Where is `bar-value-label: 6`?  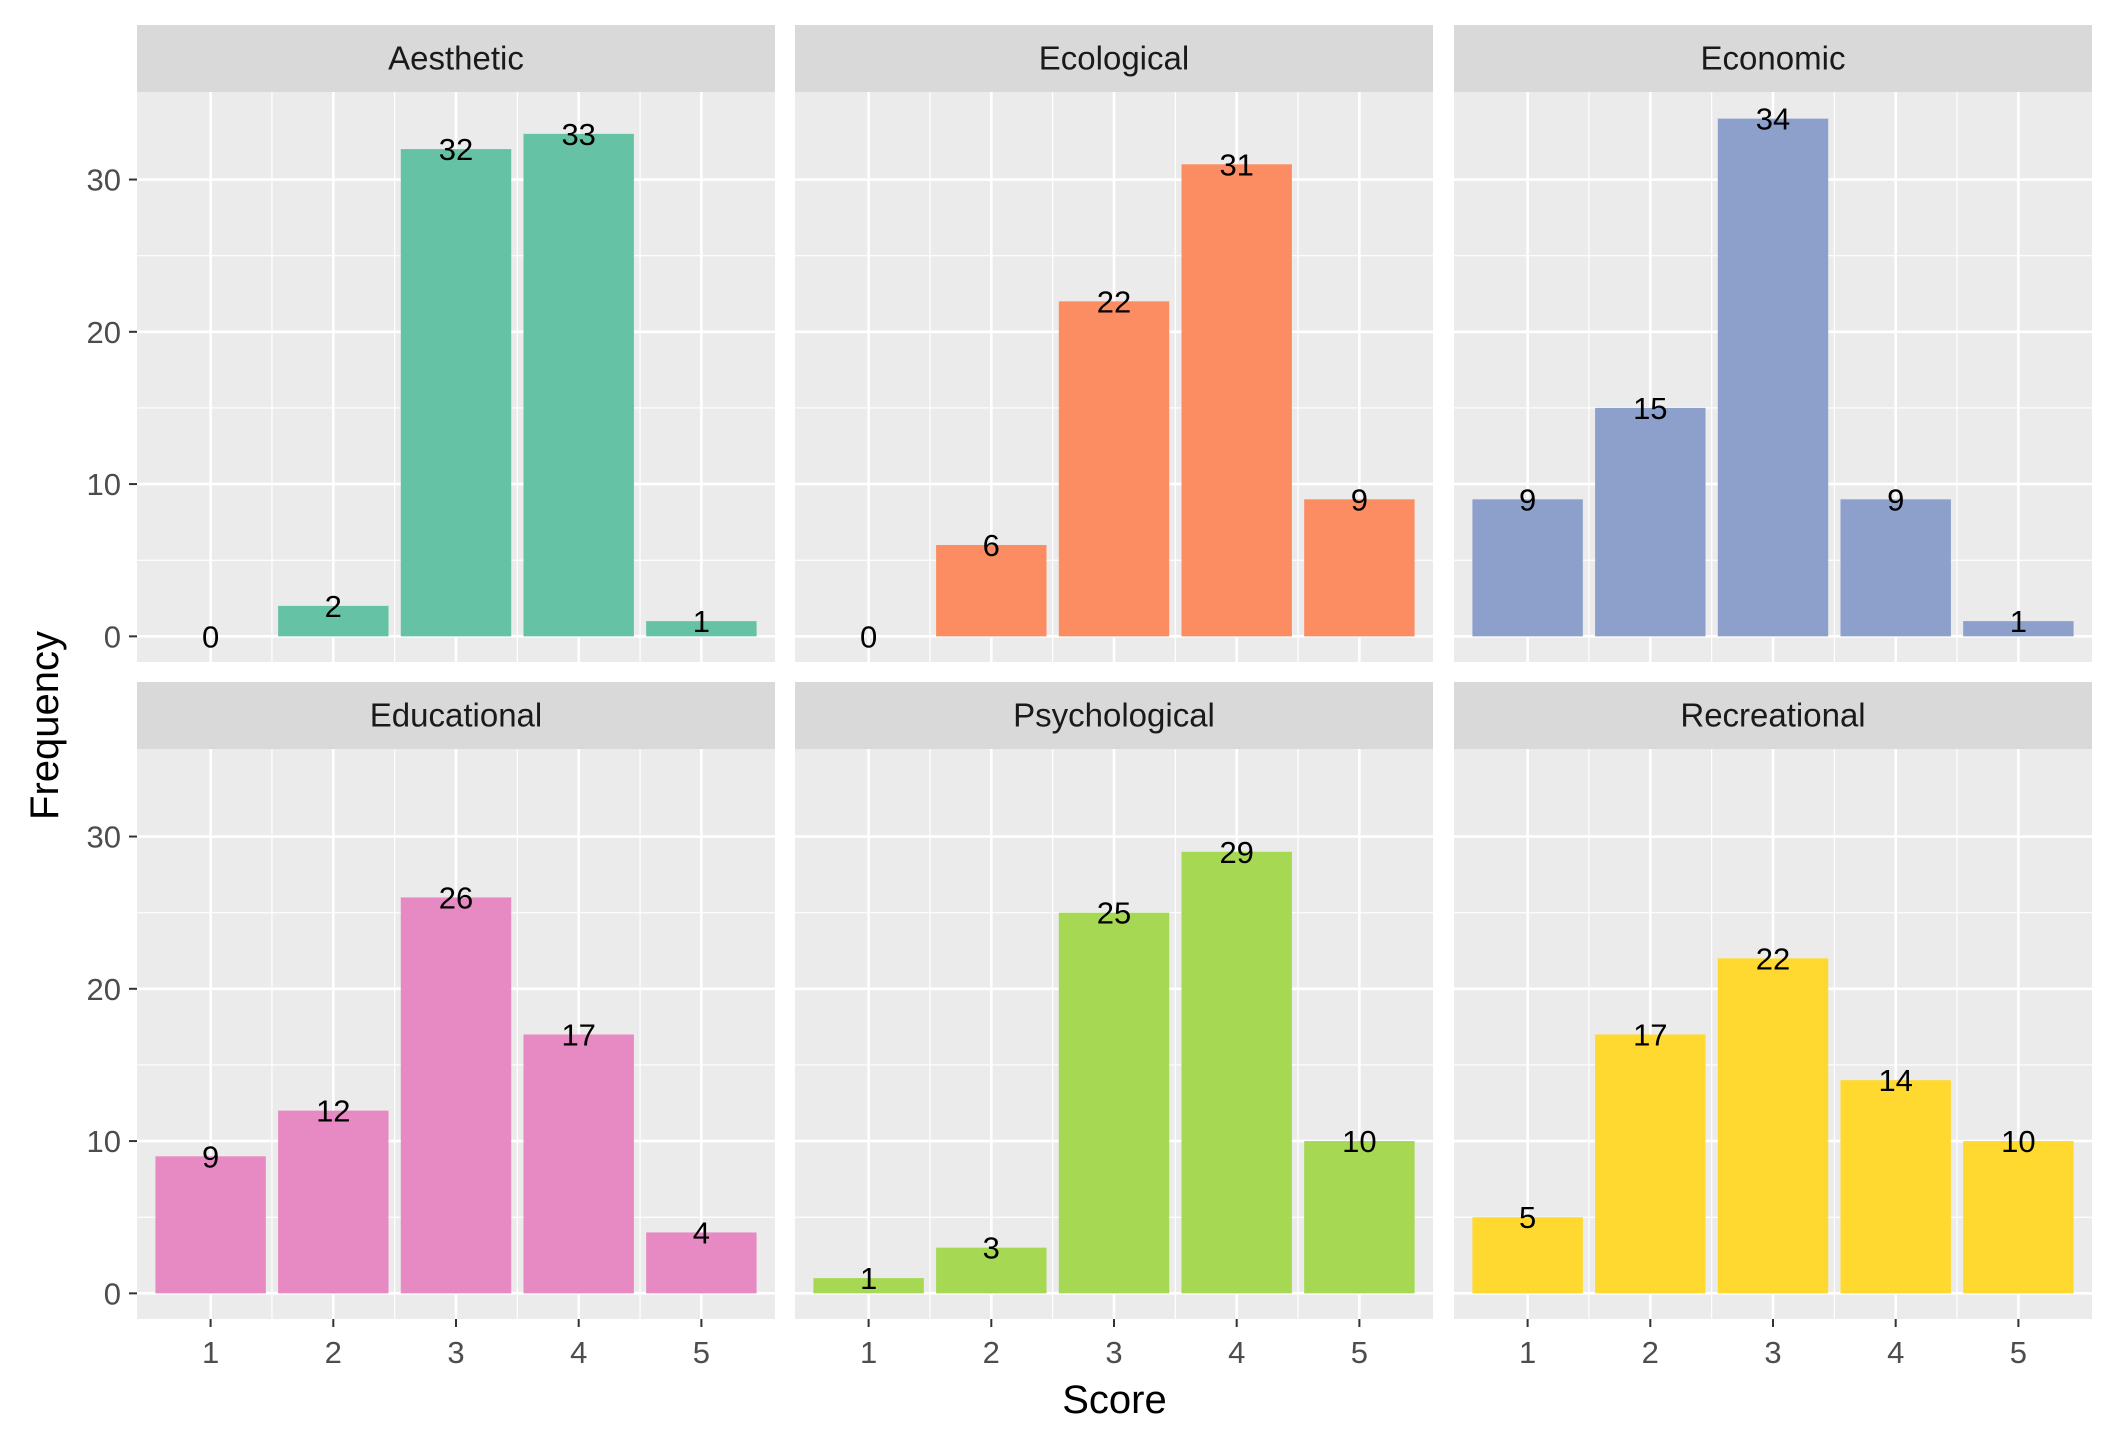
bar-value-label: 6 is located at coordinates (991, 545).